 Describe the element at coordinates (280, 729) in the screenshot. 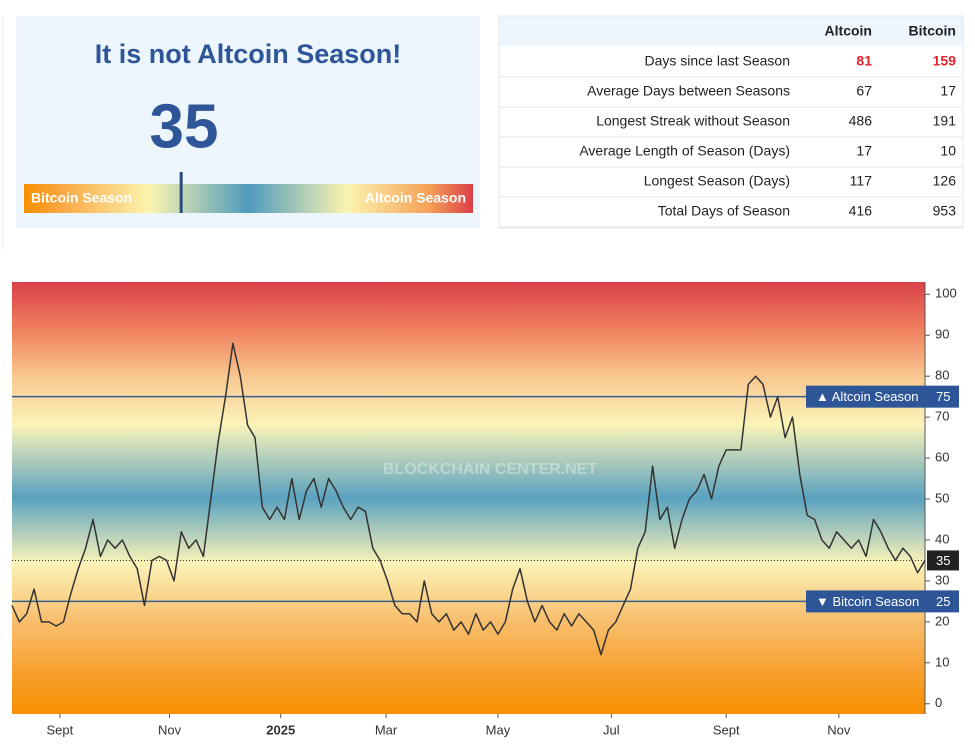

I see `x-tick-label: 2025` at that location.